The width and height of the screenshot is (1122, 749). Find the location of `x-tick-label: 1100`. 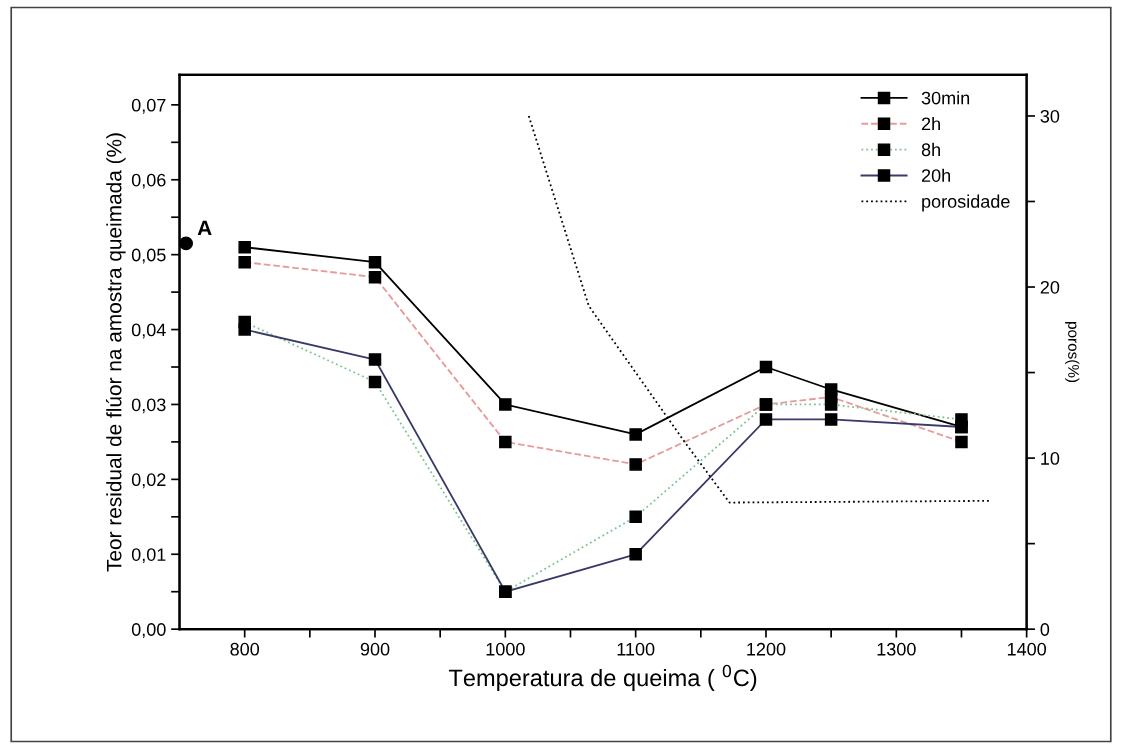

x-tick-label: 1100 is located at coordinates (636, 649).